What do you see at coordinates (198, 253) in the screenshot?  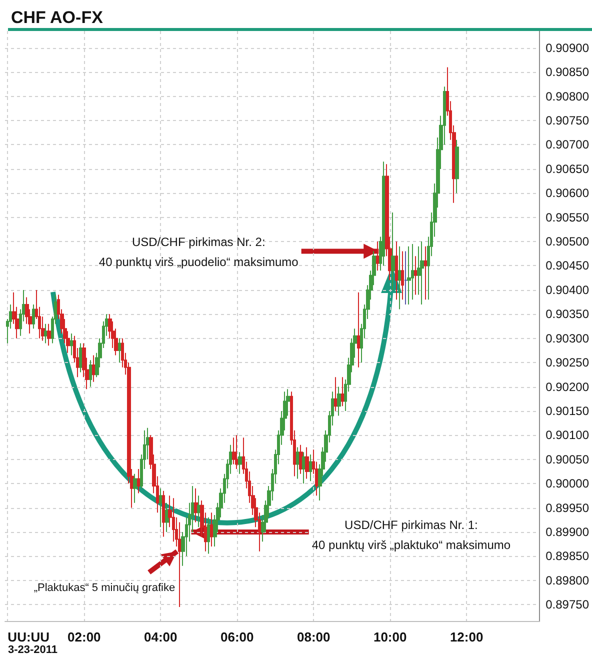 I see `annotation: USD/CHF pirkimas Nr. 2: 40 punktų virš „puodelio“ maksimumo` at bounding box center [198, 253].